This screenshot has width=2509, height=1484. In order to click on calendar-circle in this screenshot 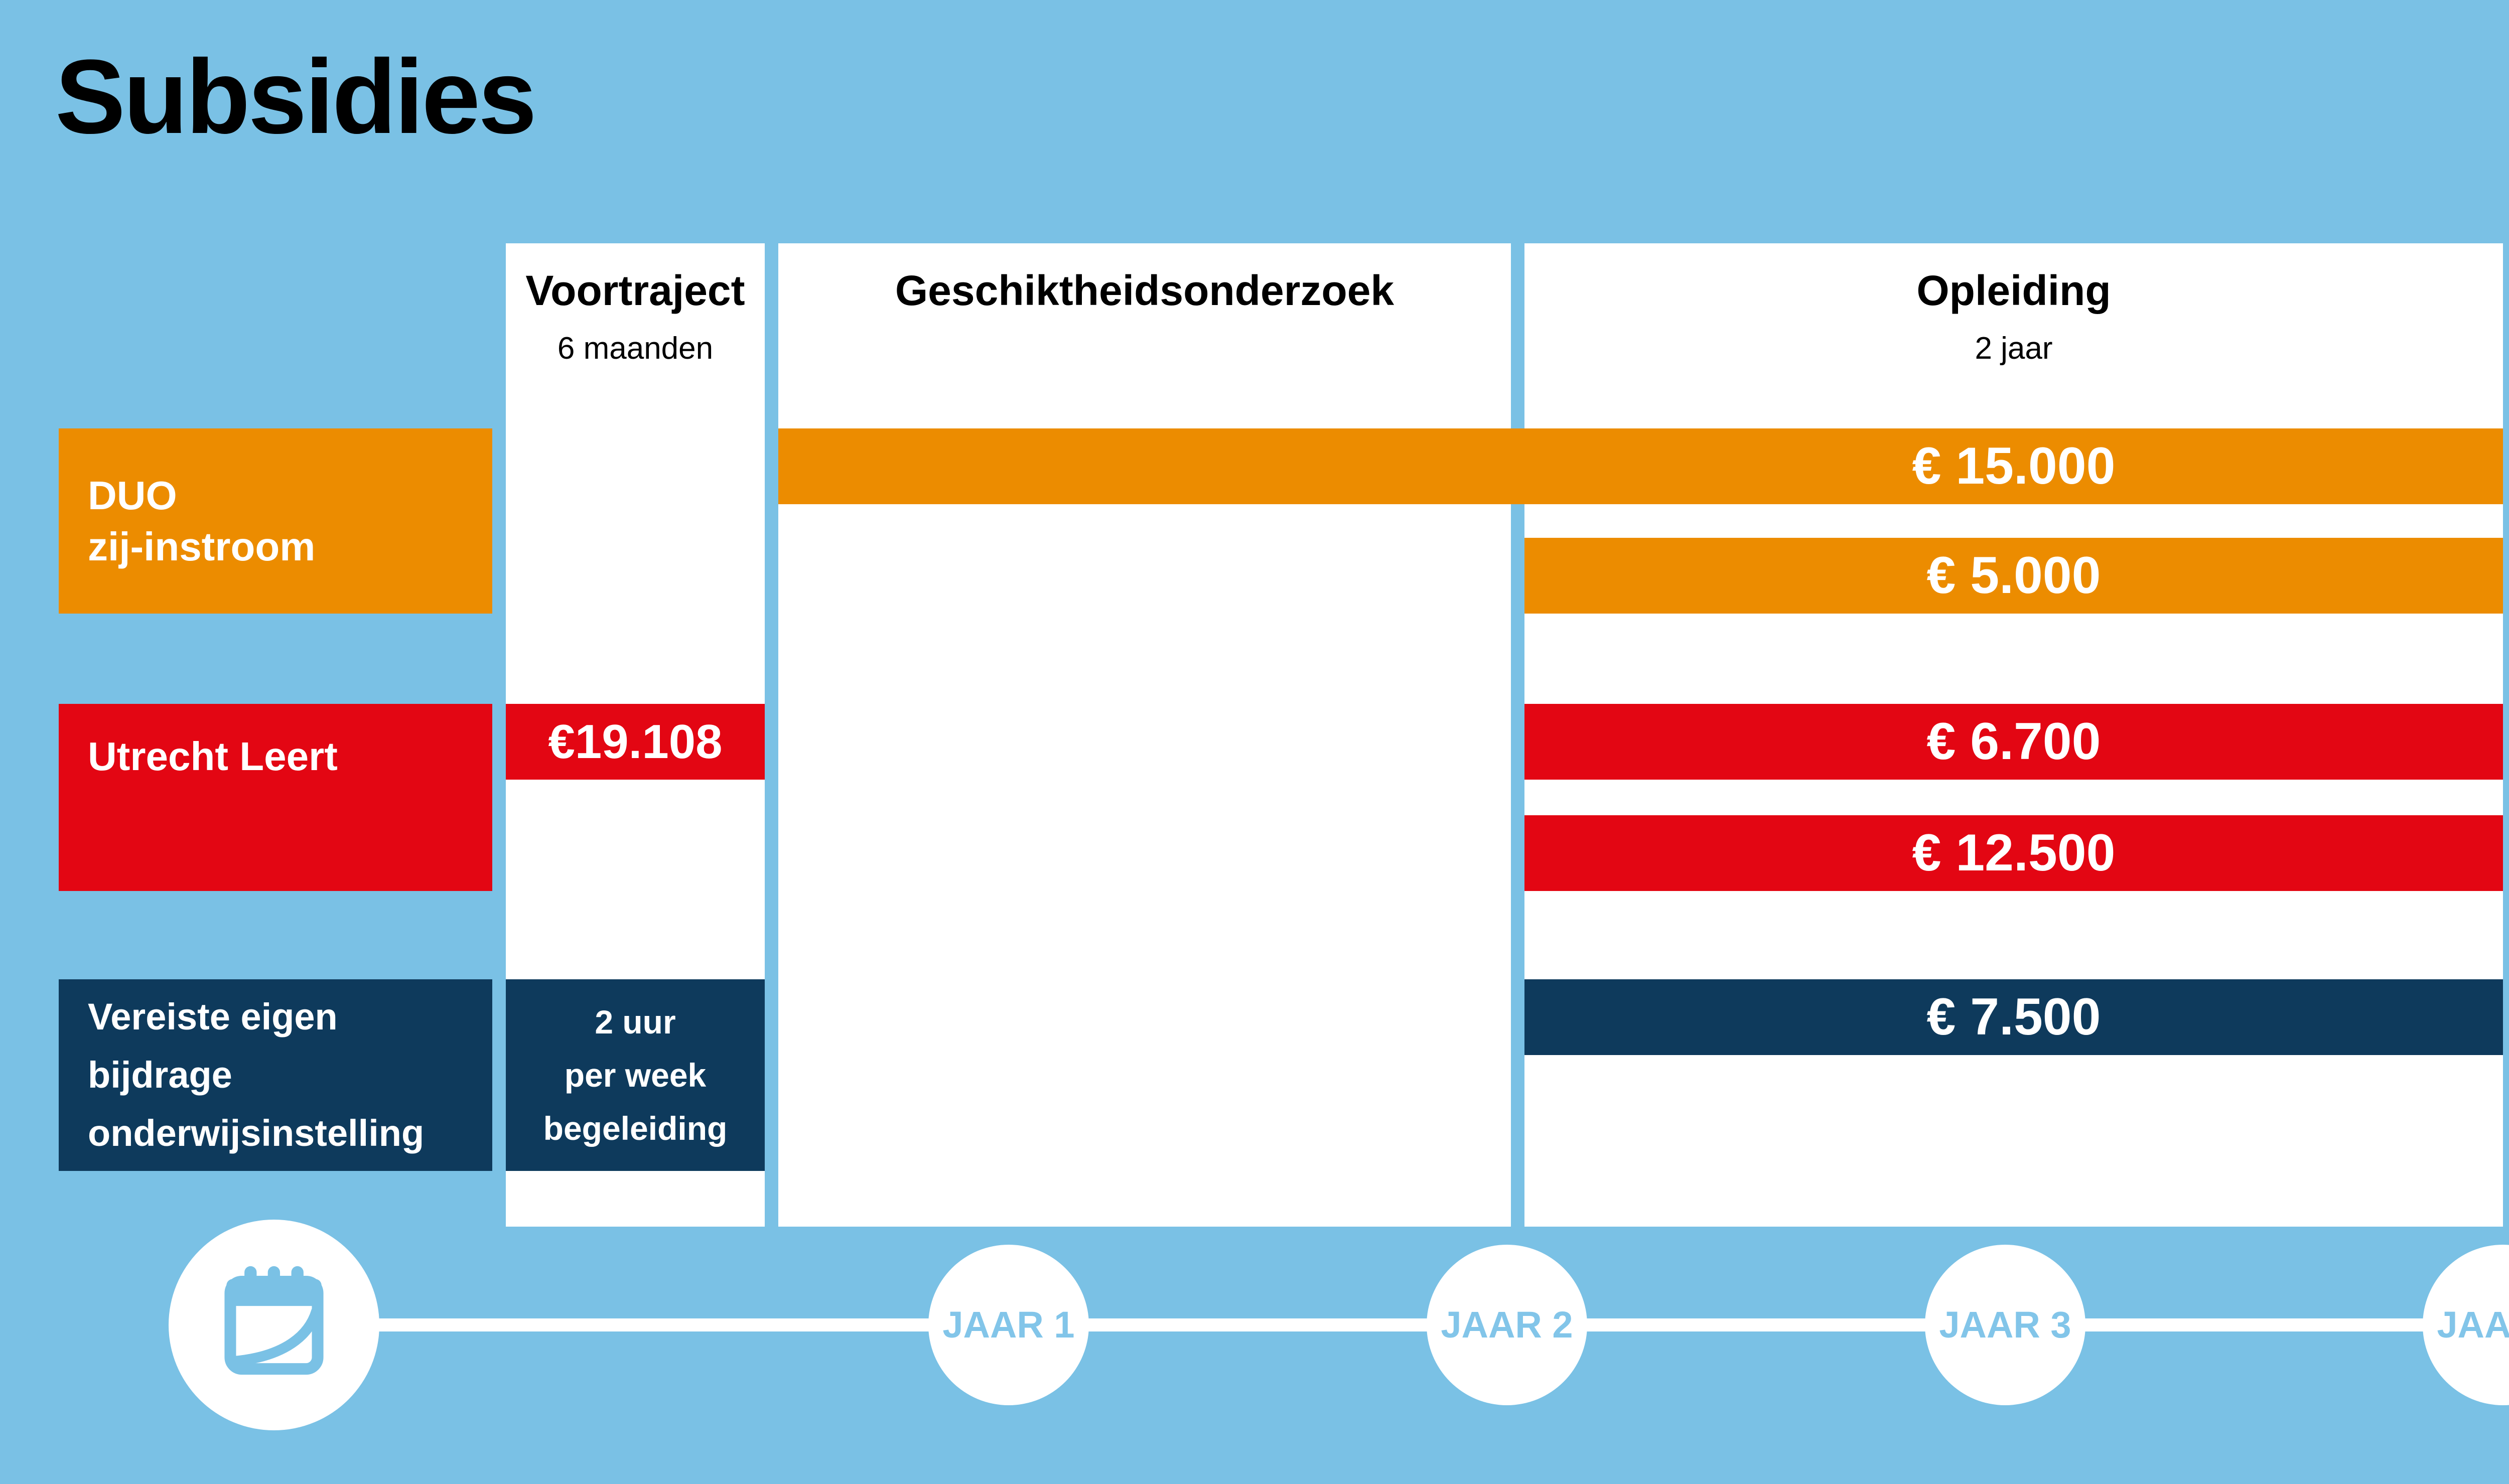, I will do `click(274, 1325)`.